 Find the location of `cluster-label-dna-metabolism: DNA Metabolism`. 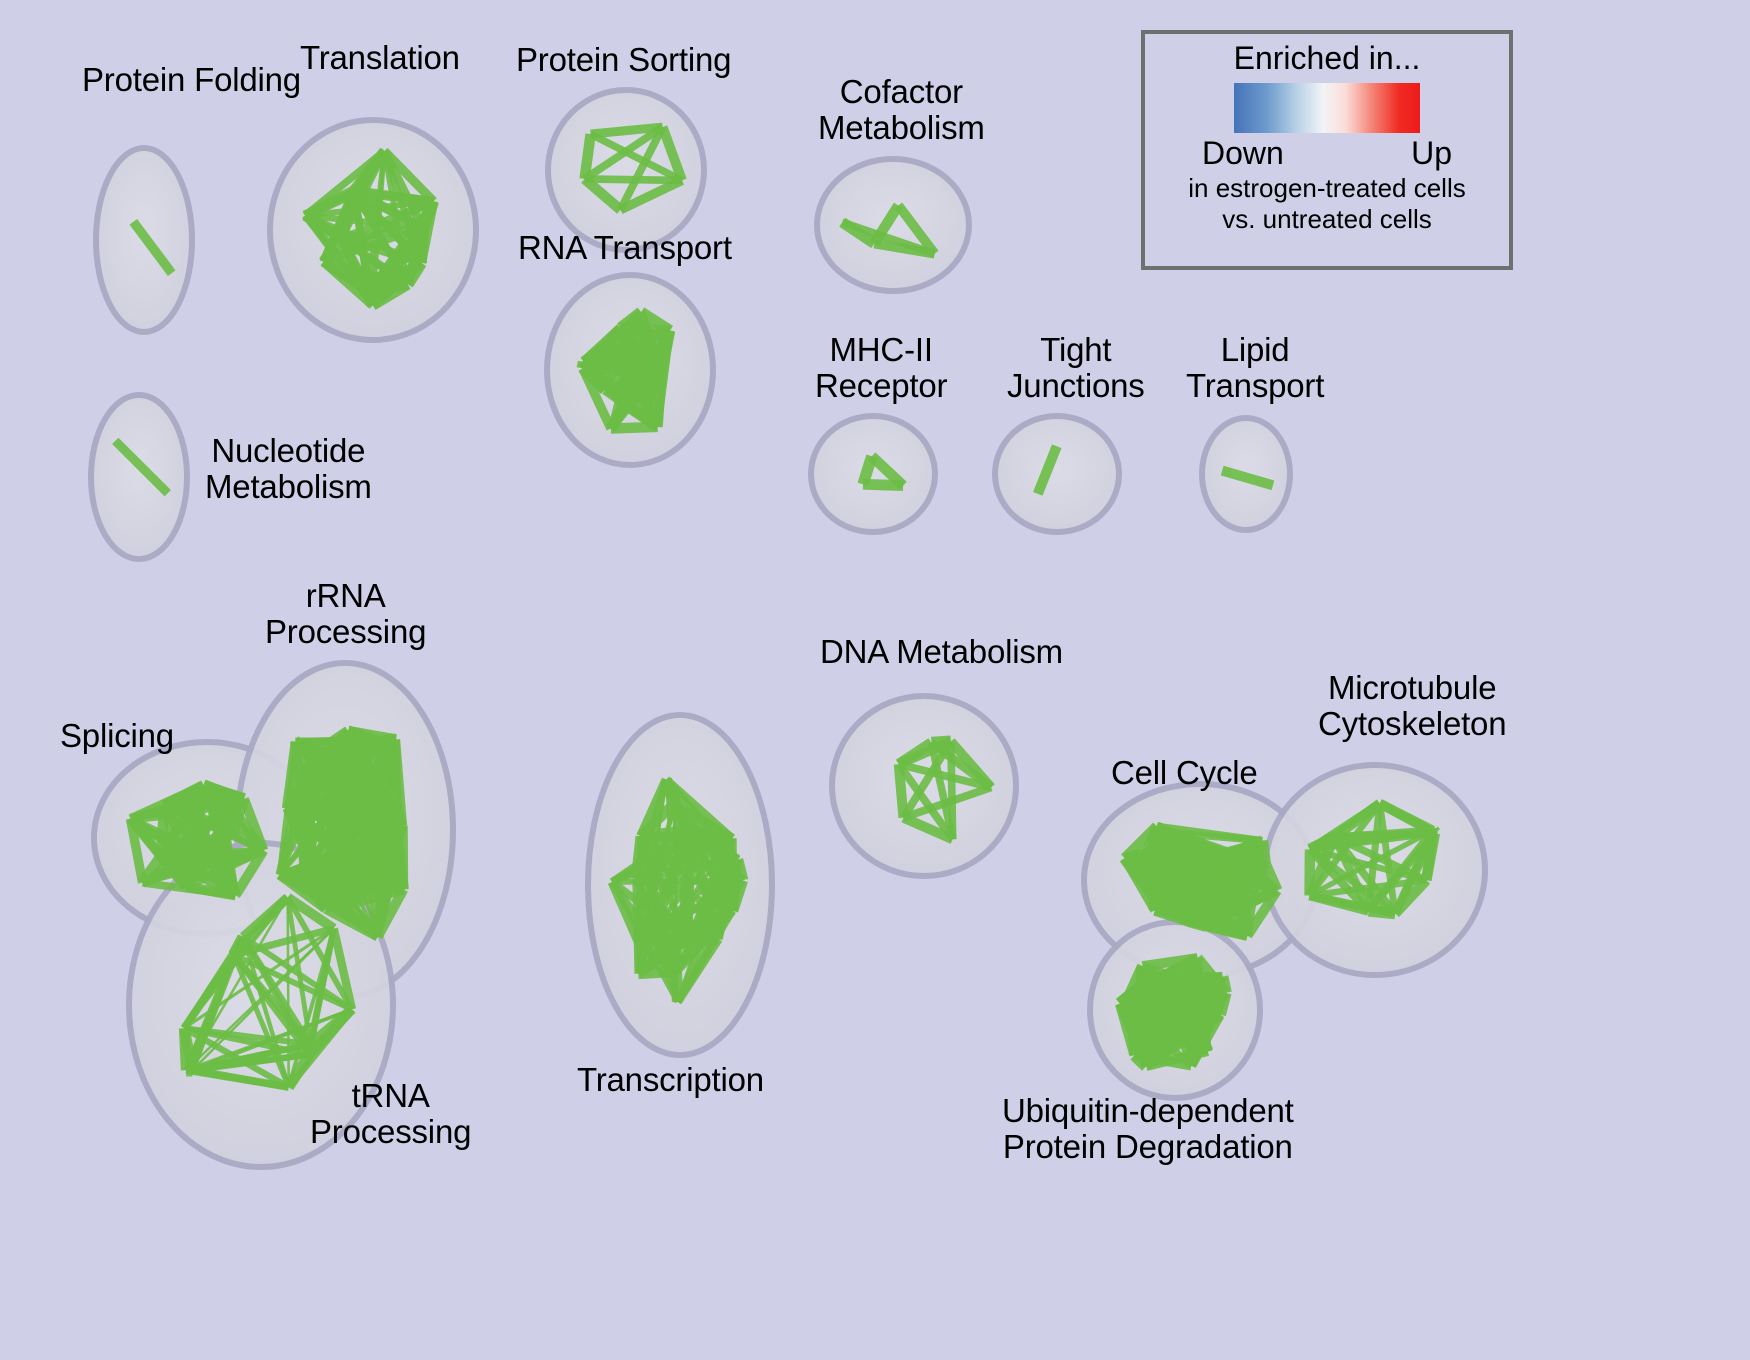

cluster-label-dna-metabolism: DNA Metabolism is located at coordinates (941, 651).